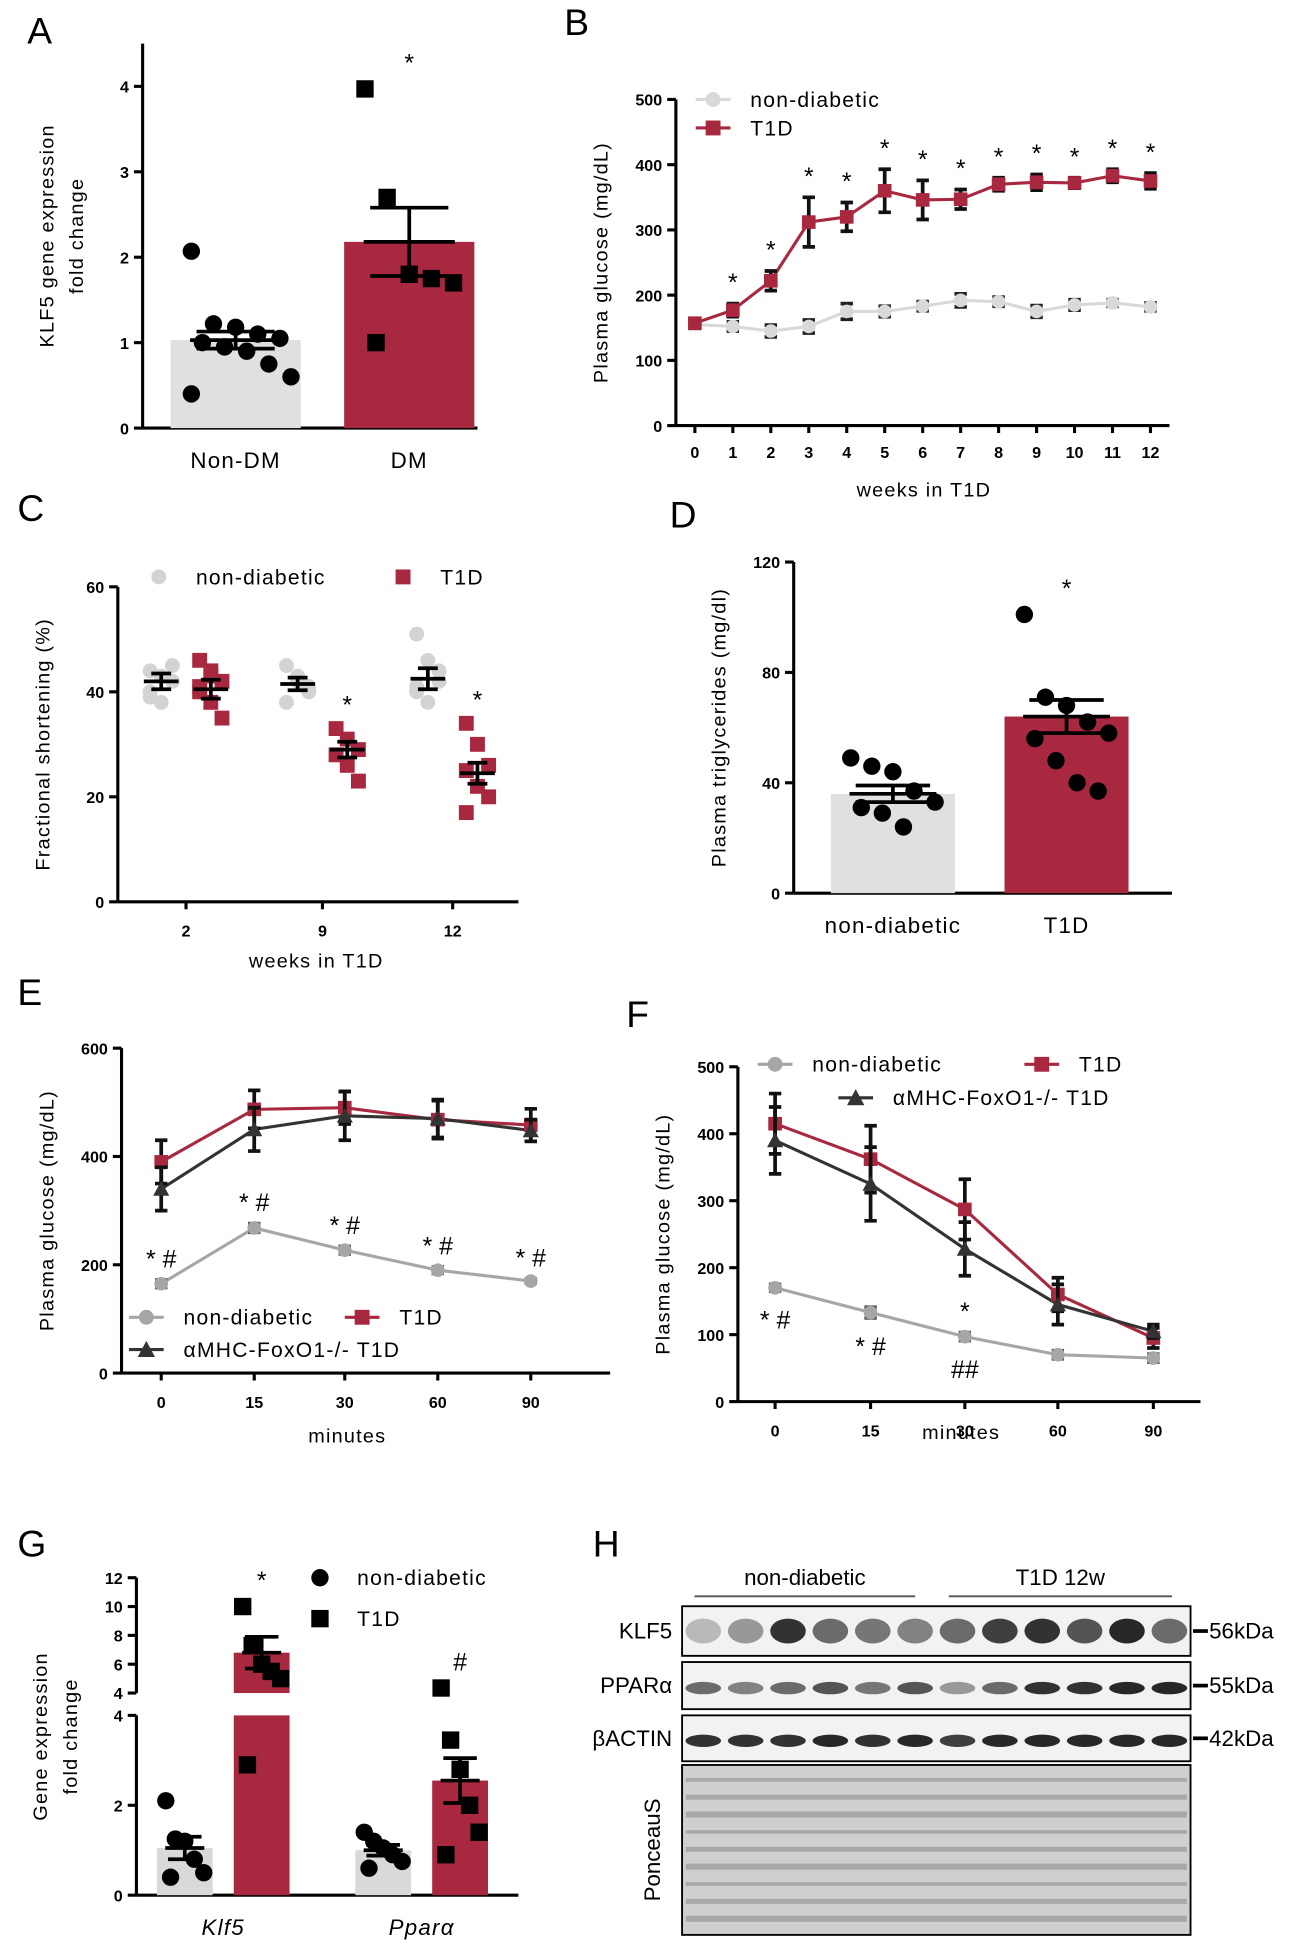  What do you see at coordinates (965, 1370) in the screenshot?
I see `annotation: ##` at bounding box center [965, 1370].